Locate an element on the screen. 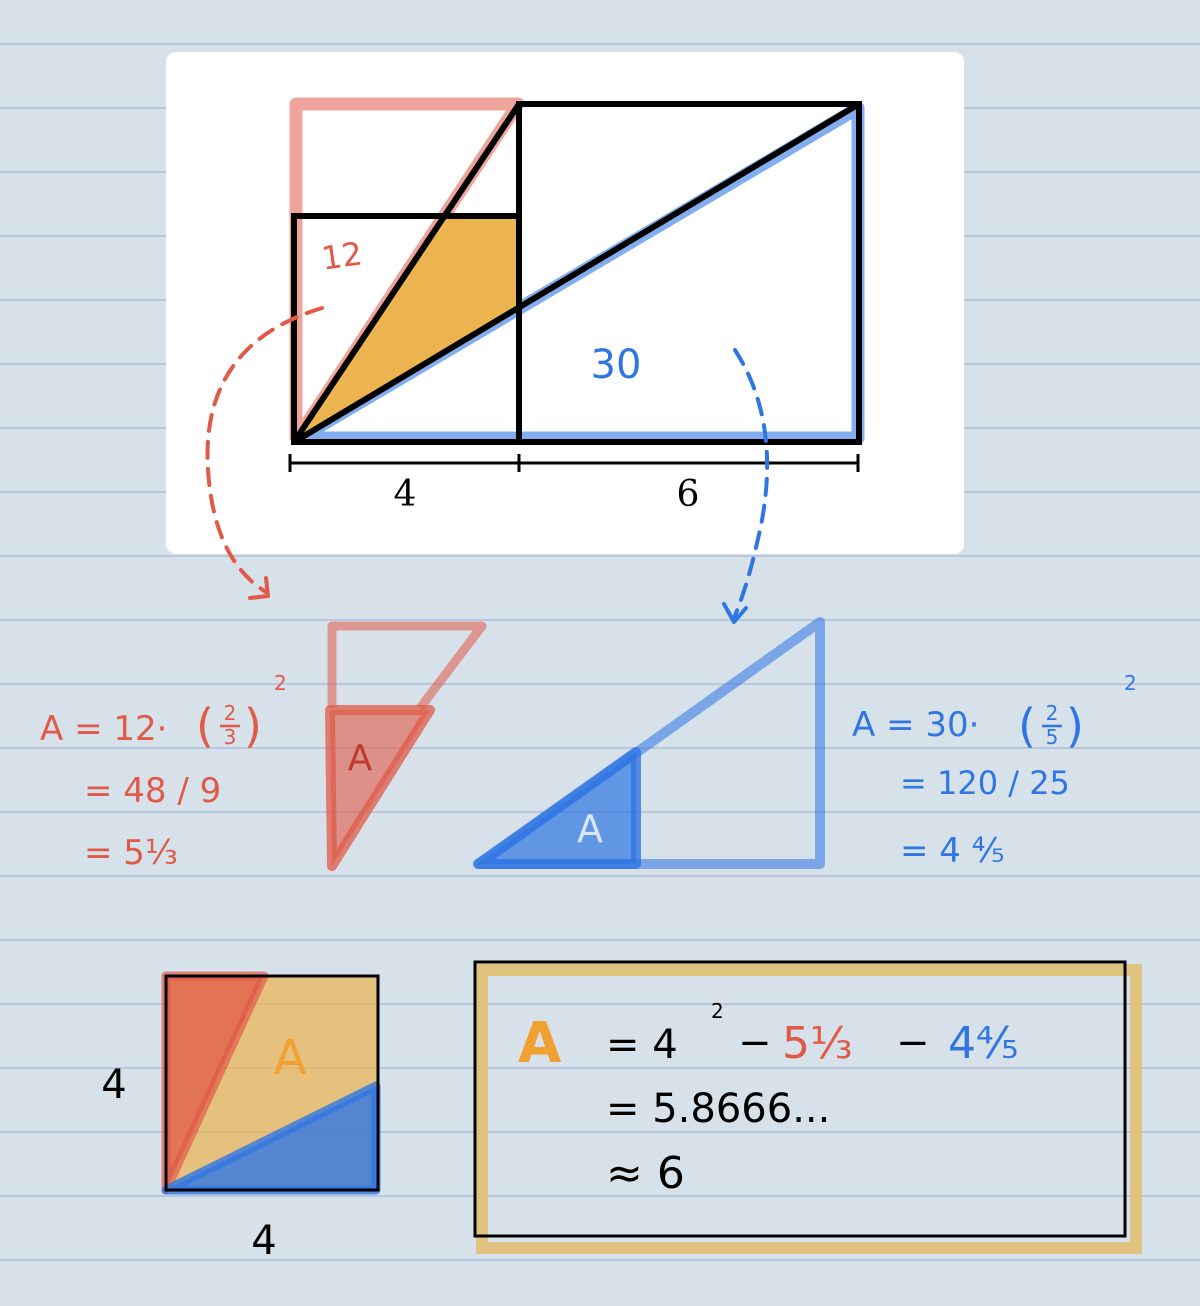 The height and width of the screenshot is (1306, 1200). result-box: A = 4 2 − 5⅓ − 4⁴⁄₅ = 5.8666... ≈ 6 is located at coordinates (807, 1107).